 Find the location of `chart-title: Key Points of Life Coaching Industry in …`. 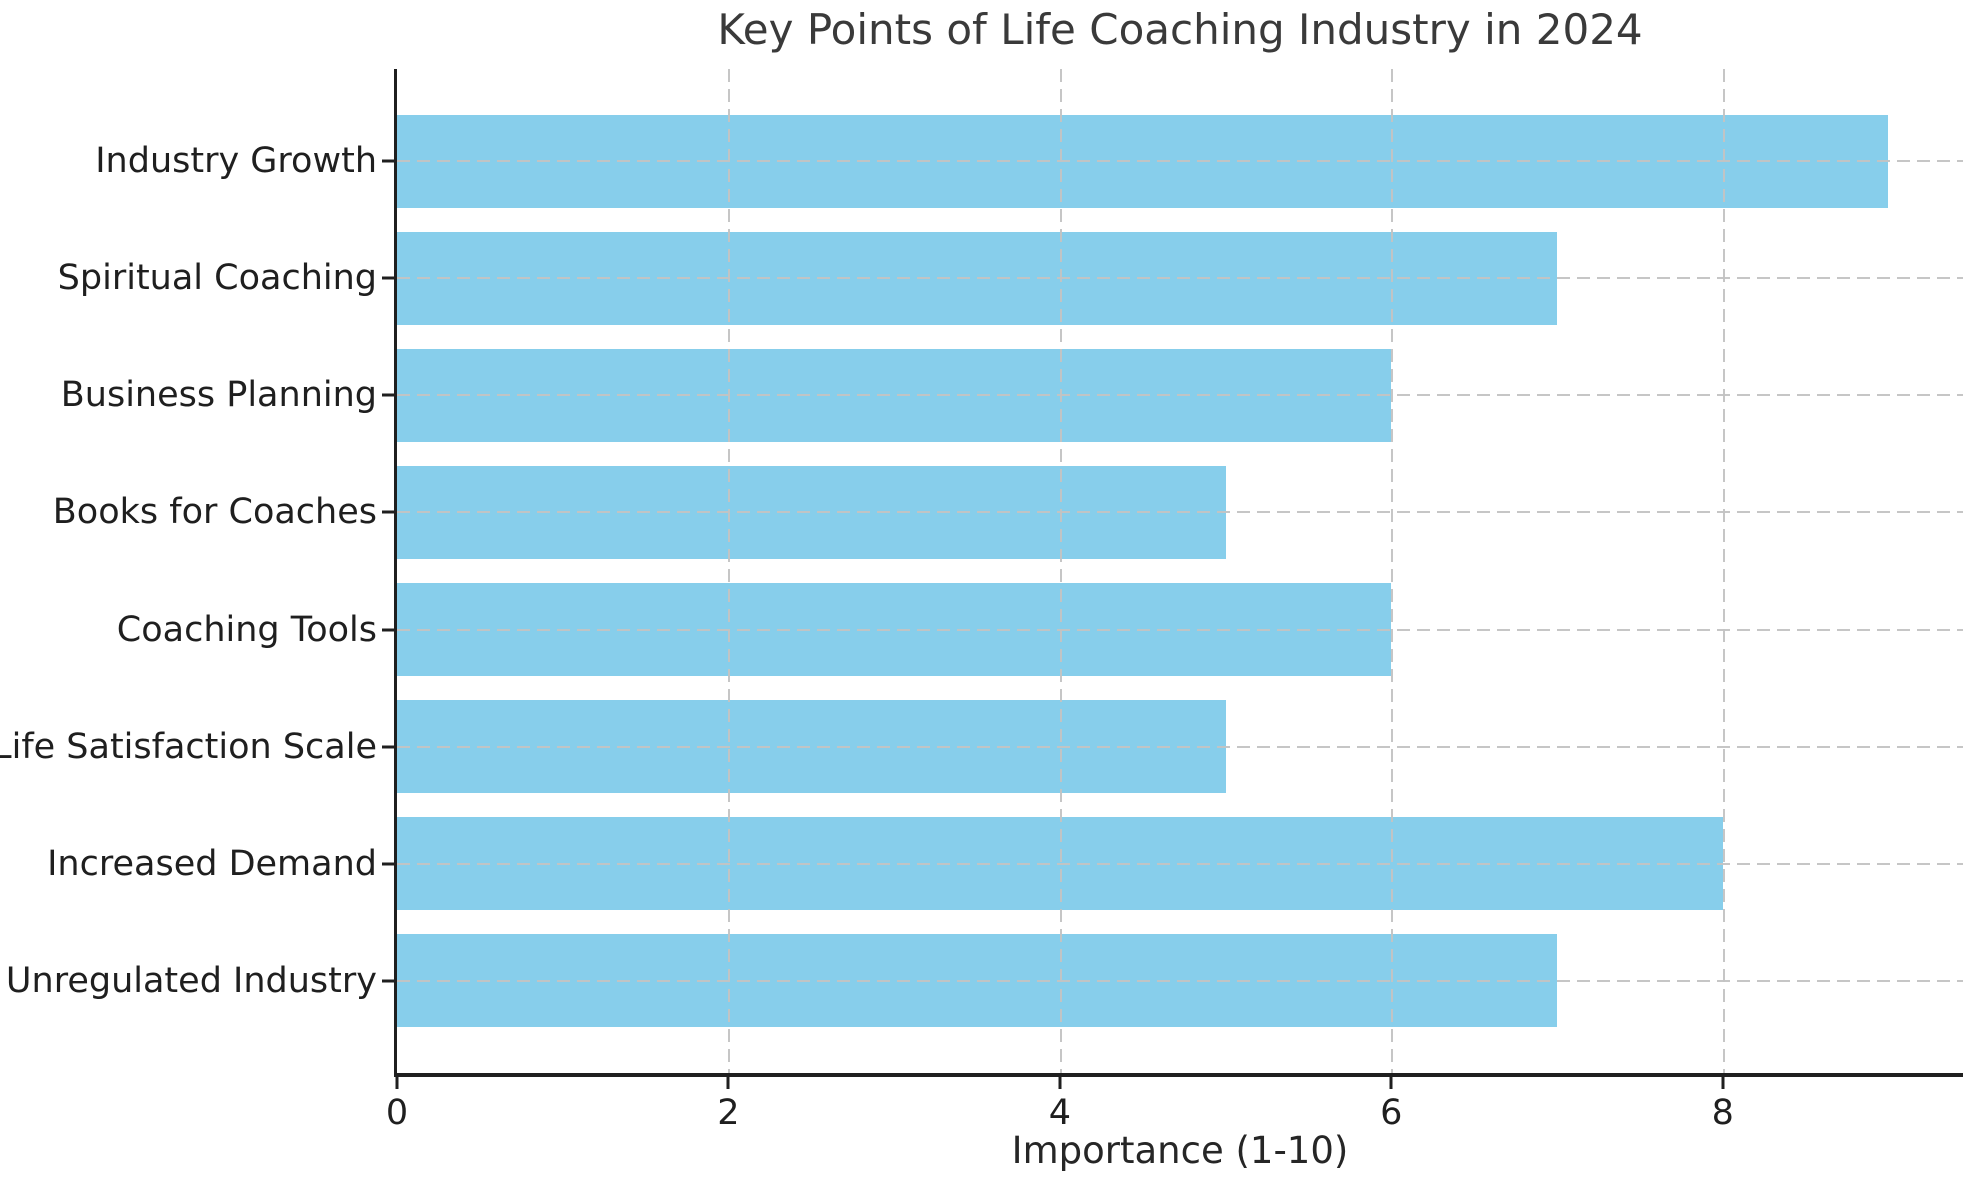

chart-title: Key Points of Life Coaching Industry in … is located at coordinates (1180, 29).